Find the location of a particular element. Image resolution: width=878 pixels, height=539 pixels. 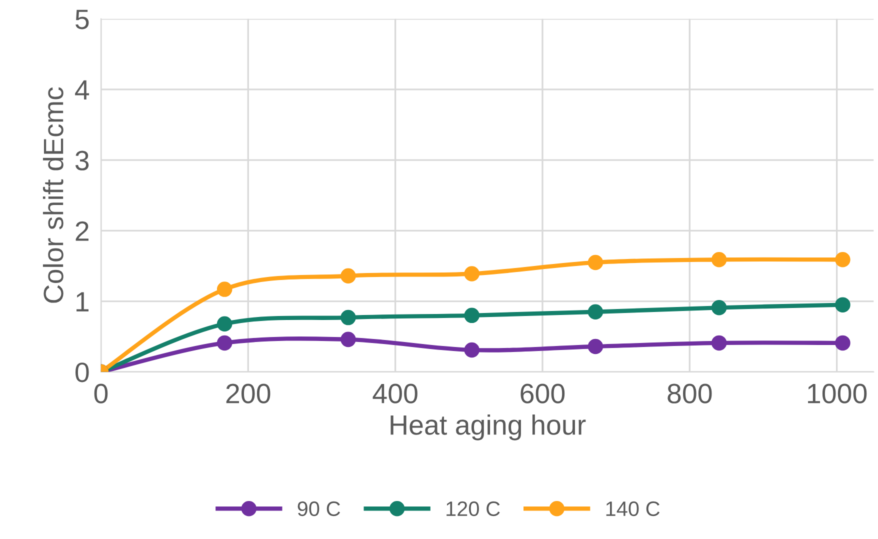

legend-label: 90 C is located at coordinates (319, 508).